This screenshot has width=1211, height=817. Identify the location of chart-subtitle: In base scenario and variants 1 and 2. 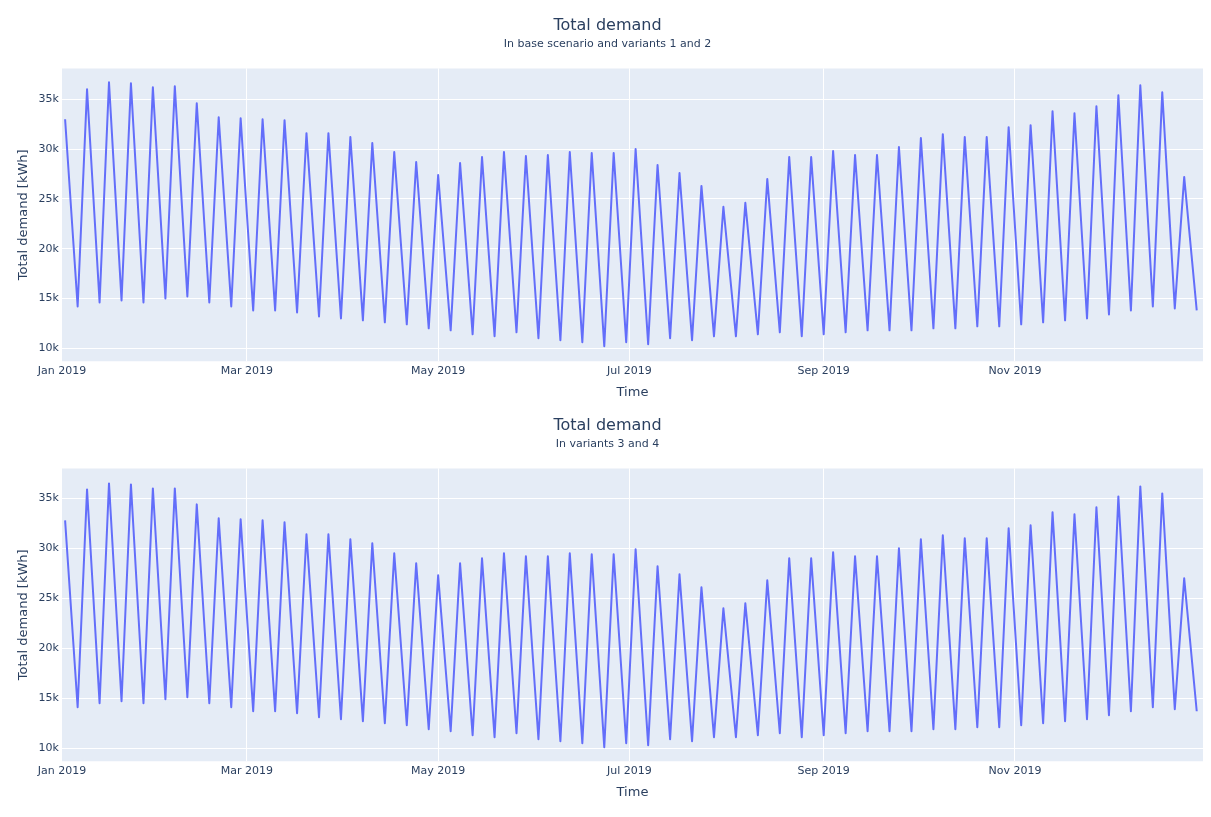
(607, 43).